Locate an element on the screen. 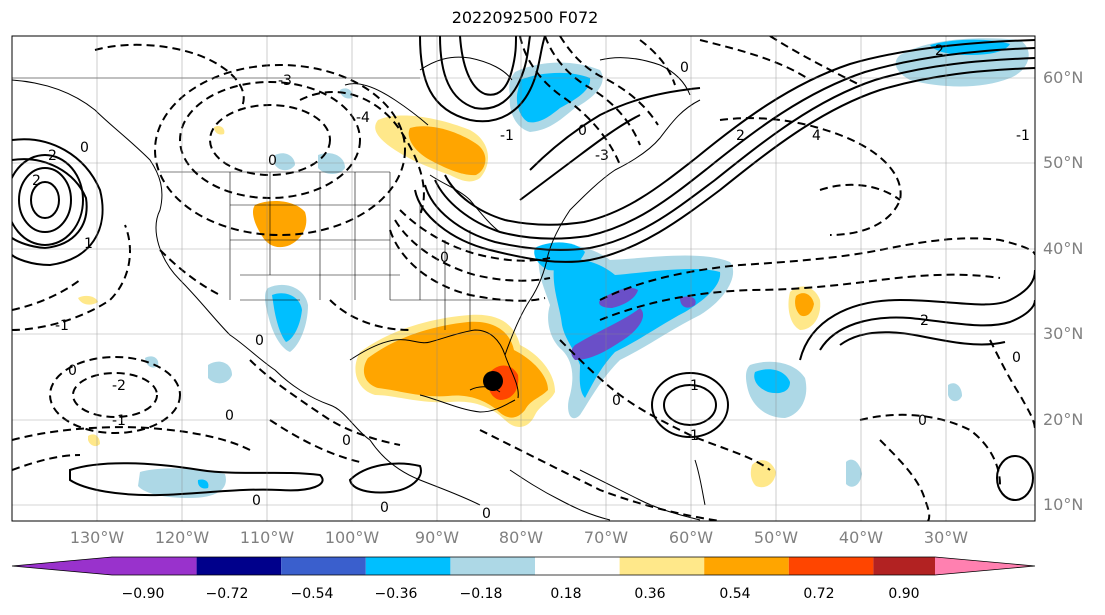 The width and height of the screenshot is (1105, 615). colorbar-under is located at coordinates (62, 566).